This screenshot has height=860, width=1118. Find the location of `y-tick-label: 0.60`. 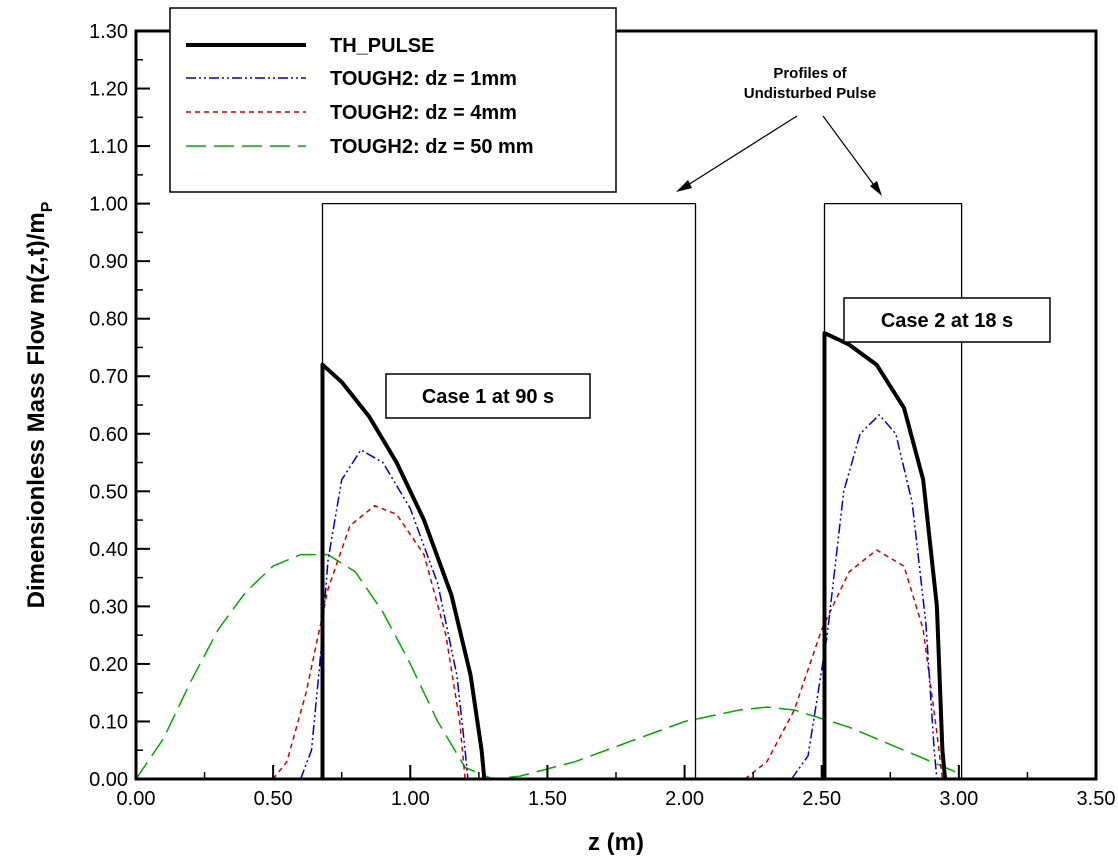

y-tick-label: 0.60 is located at coordinates (108, 435).